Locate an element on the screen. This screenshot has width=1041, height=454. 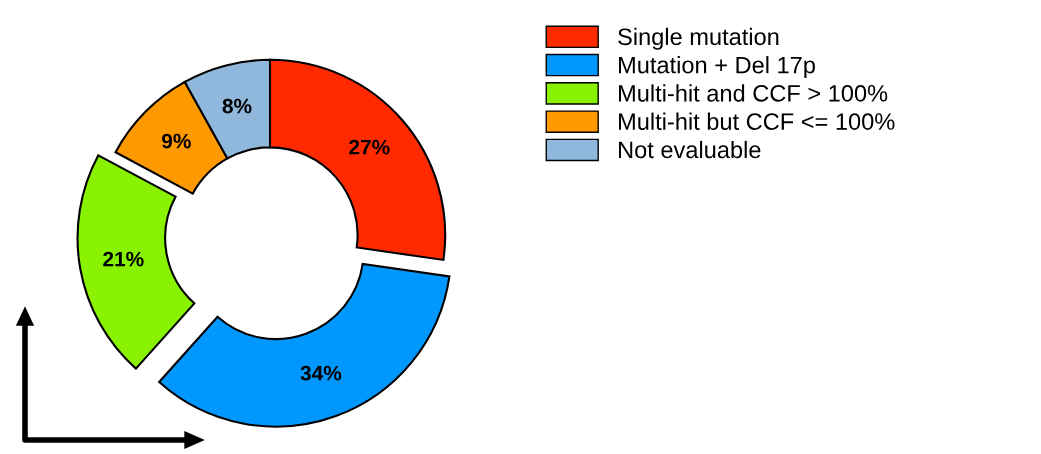
data-label: 34% is located at coordinates (321, 373).